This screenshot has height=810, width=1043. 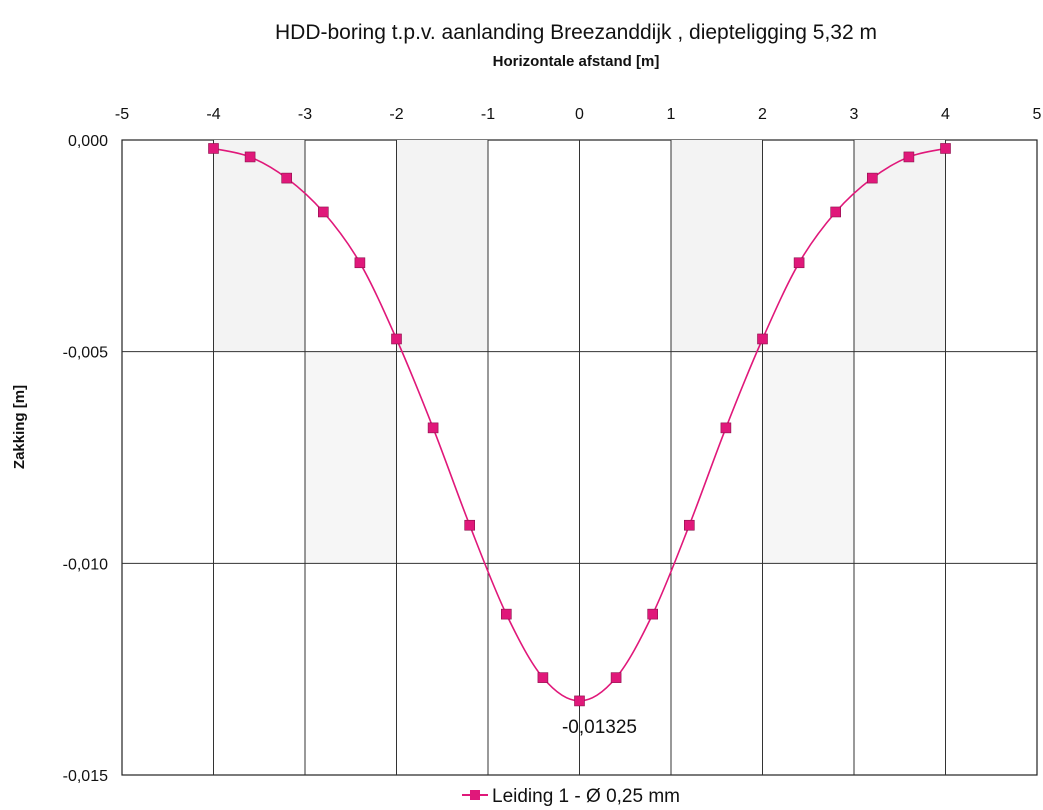 I want to click on y-axis-label: Zakking [m], so click(x=19, y=427).